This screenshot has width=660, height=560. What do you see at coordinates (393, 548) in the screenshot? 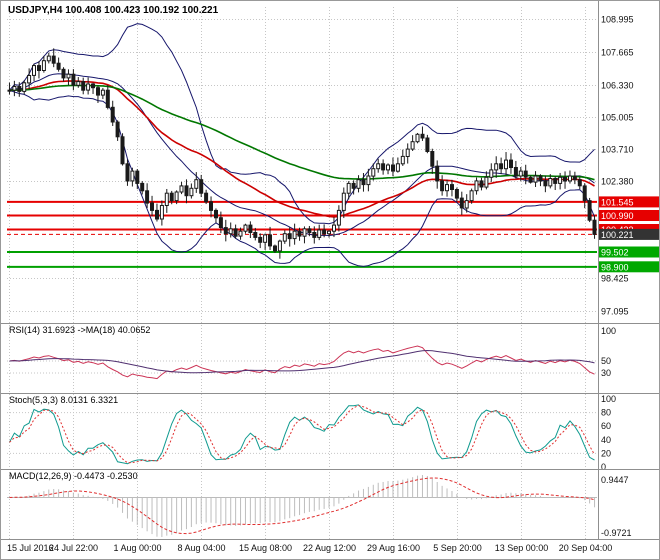
I see `x-axis-label: 29 Aug 16:00` at bounding box center [393, 548].